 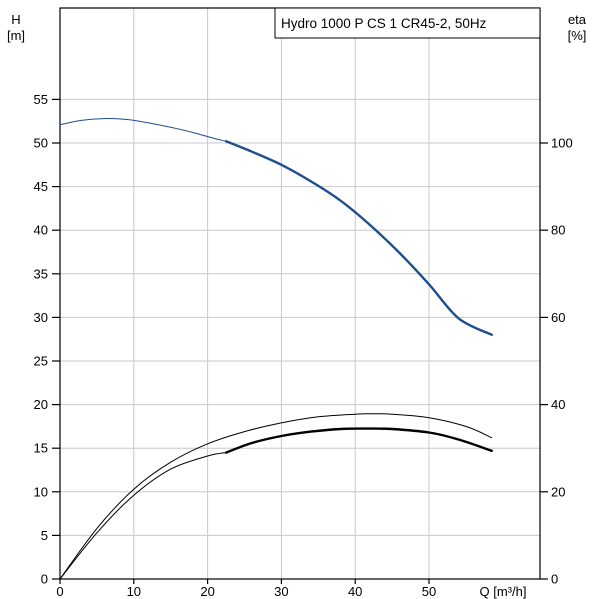 What do you see at coordinates (558, 230) in the screenshot?
I see `right-tick-label-80: 80` at bounding box center [558, 230].